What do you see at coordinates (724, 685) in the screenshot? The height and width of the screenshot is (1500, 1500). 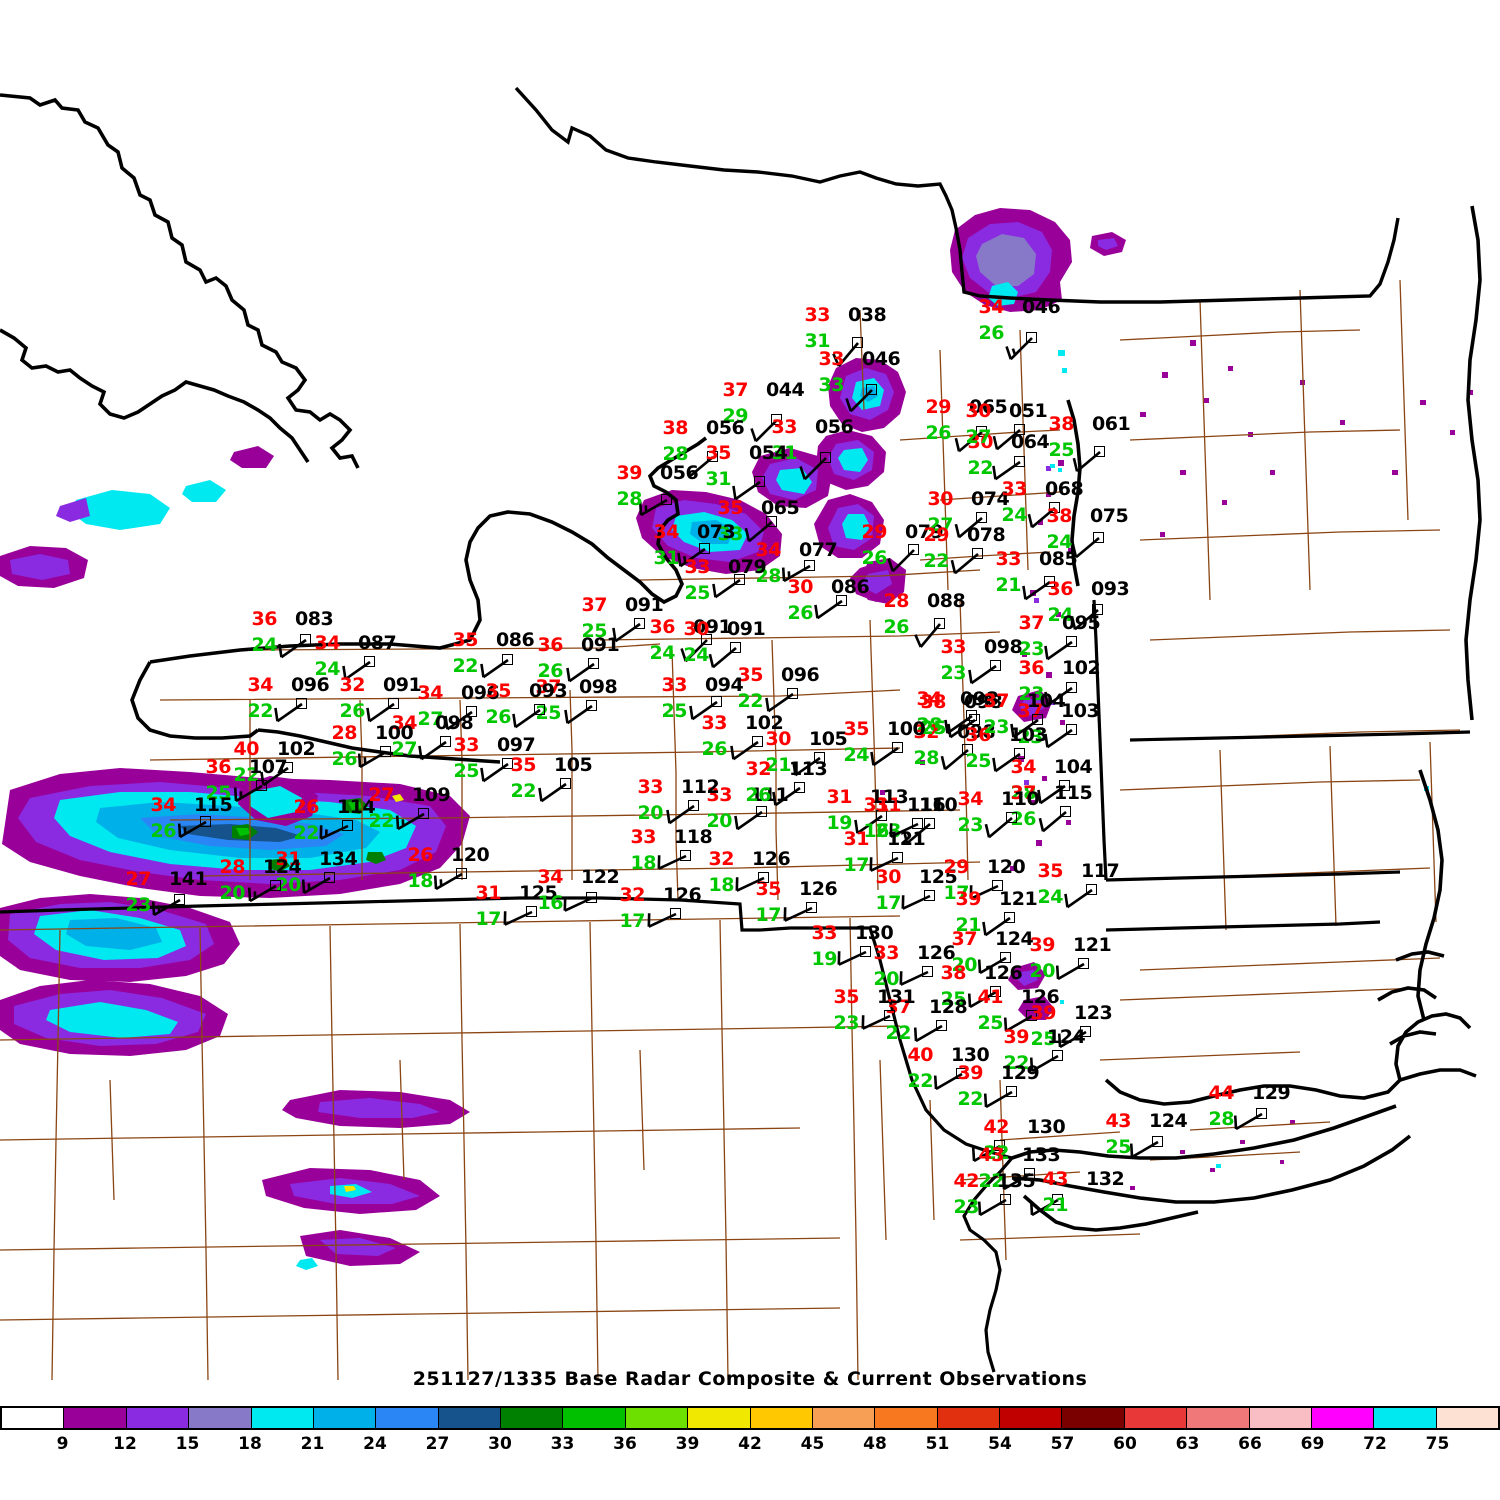 I see `station-pressure: 094` at bounding box center [724, 685].